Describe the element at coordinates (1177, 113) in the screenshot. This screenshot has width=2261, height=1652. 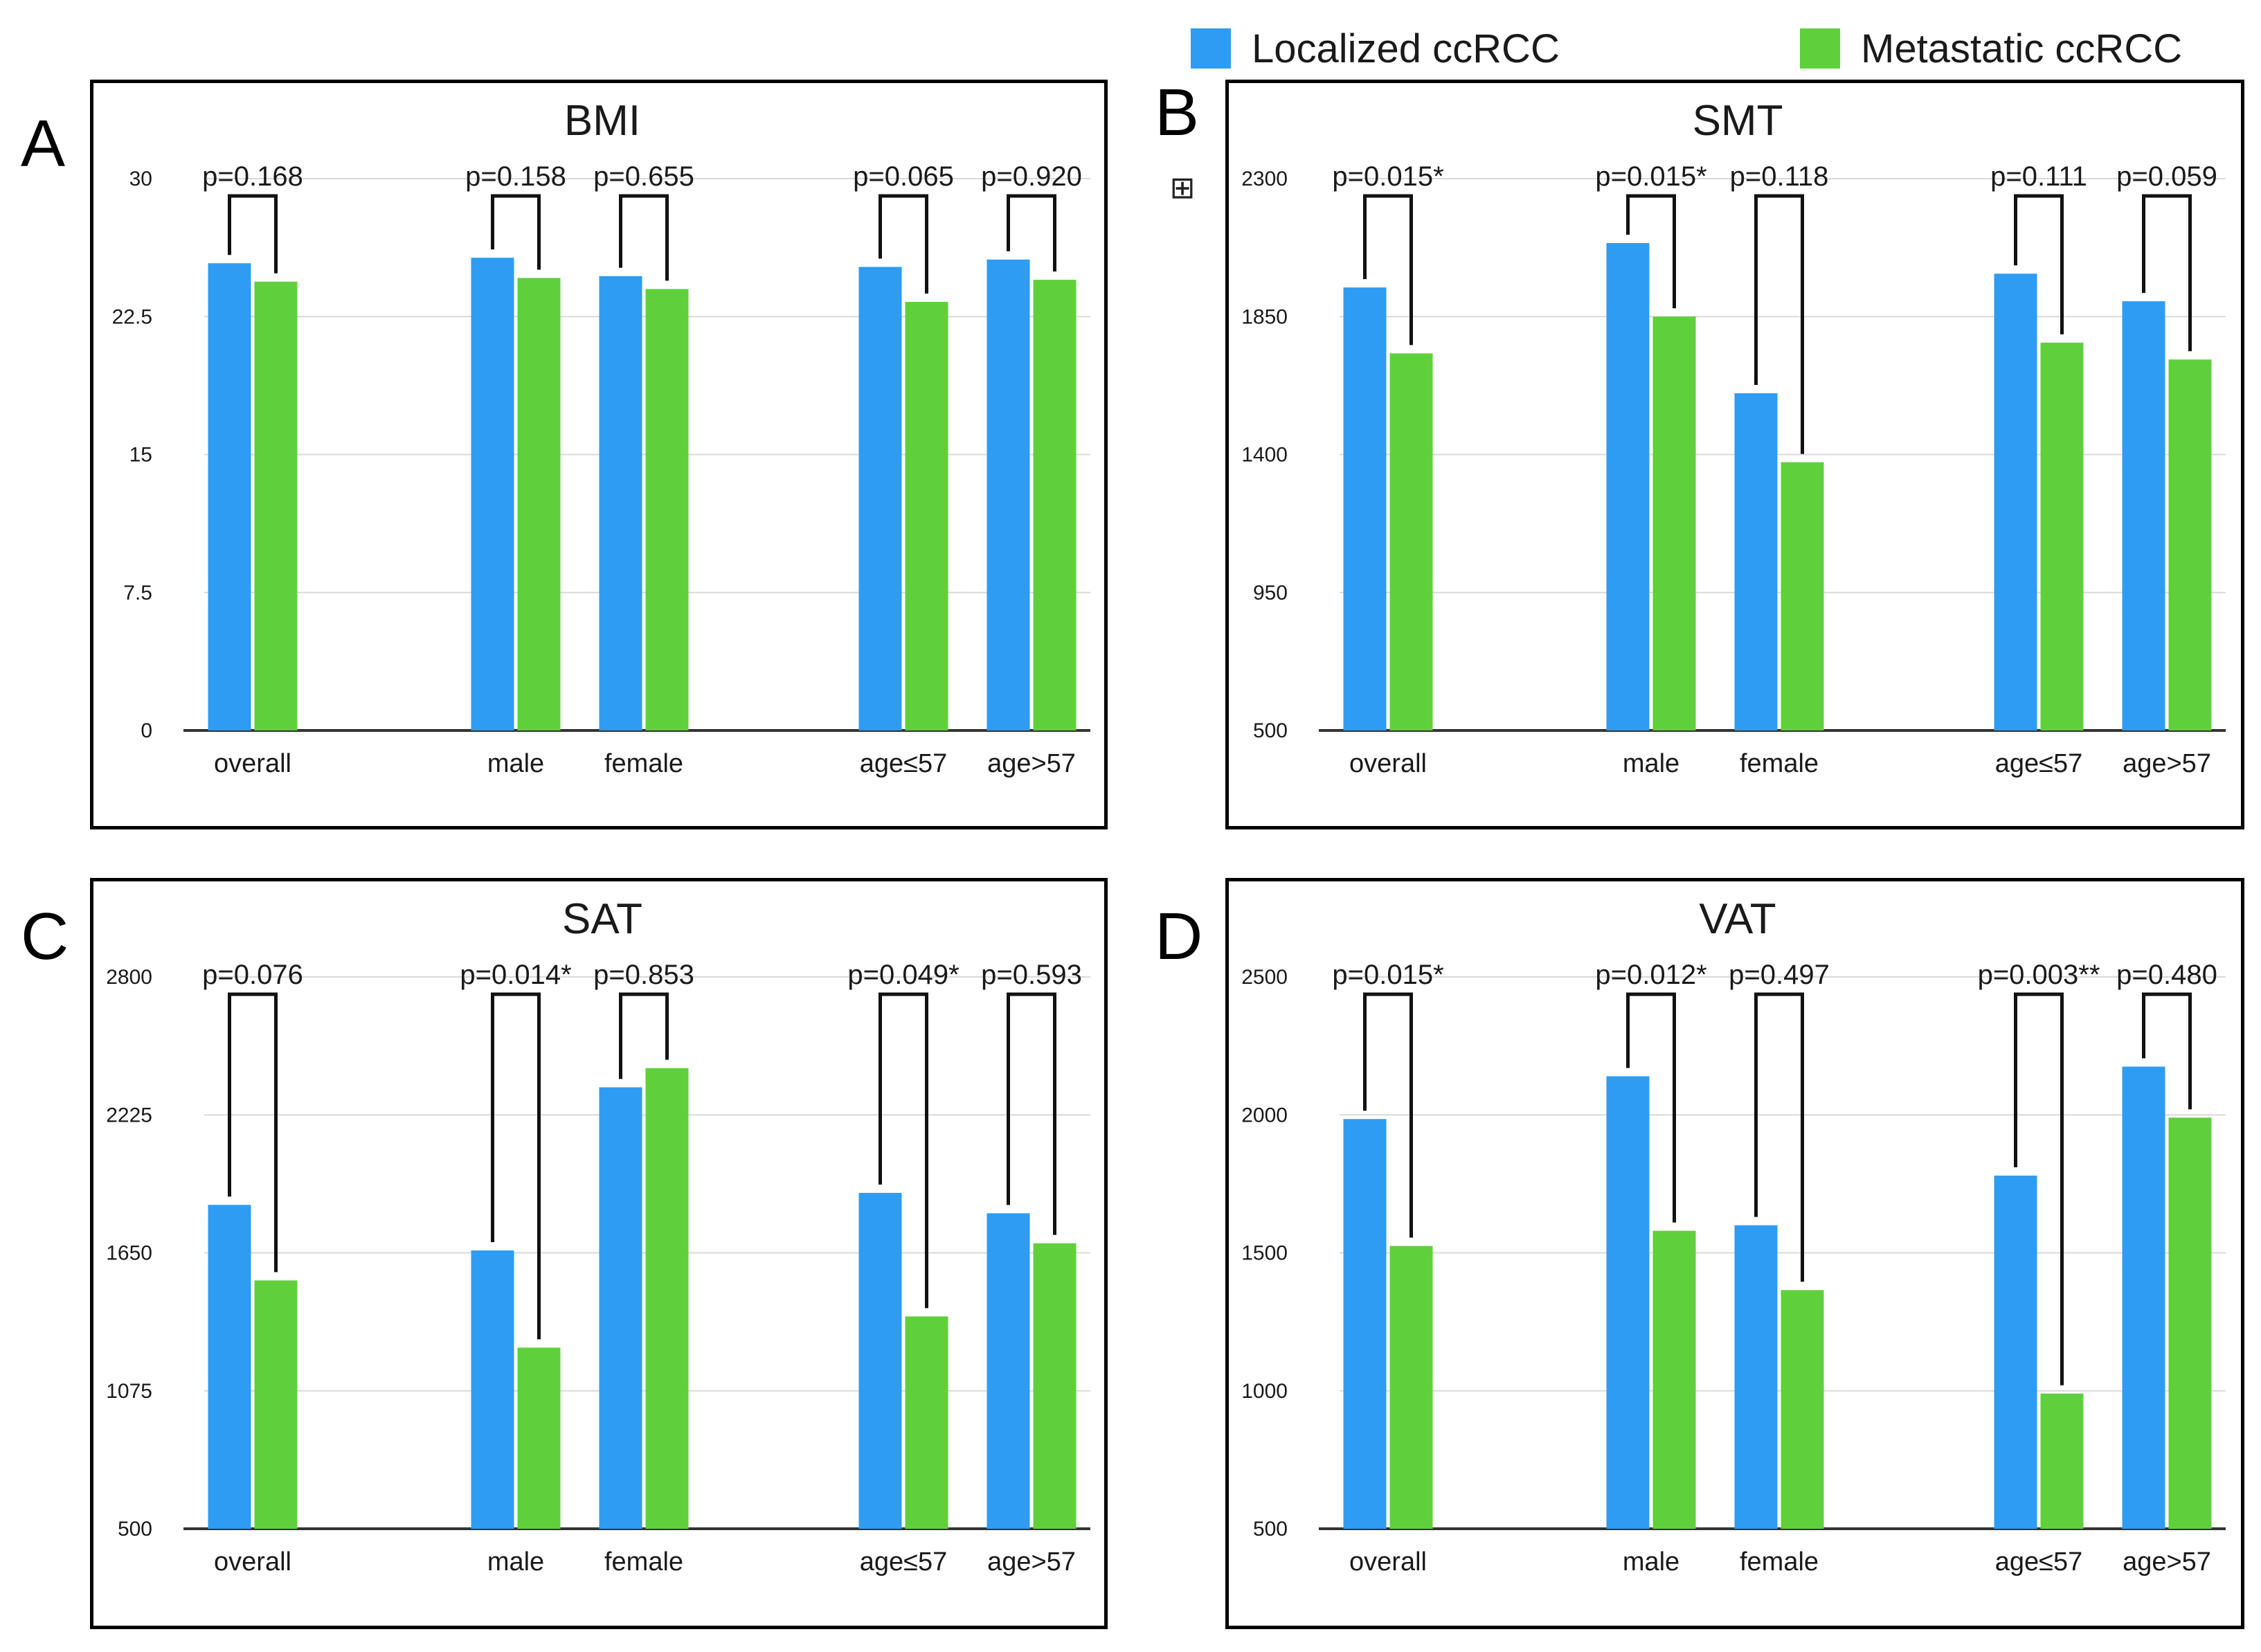
I see `panel-letter-b: B` at that location.